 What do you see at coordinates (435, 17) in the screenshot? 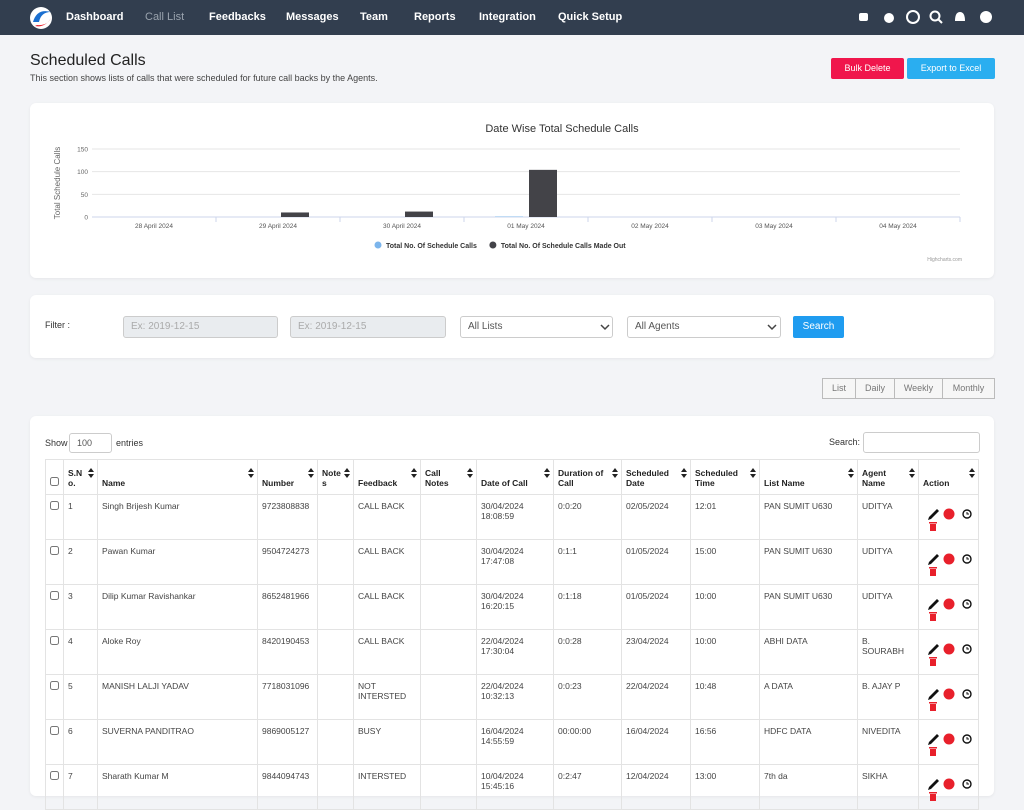
I see `nav-item: Reports` at bounding box center [435, 17].